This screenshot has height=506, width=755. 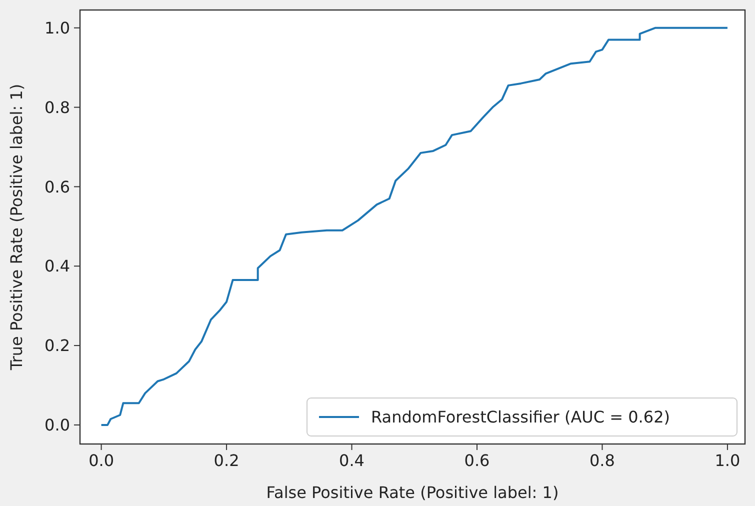 I want to click on y-tick-label: 0.6, so click(x=57, y=186).